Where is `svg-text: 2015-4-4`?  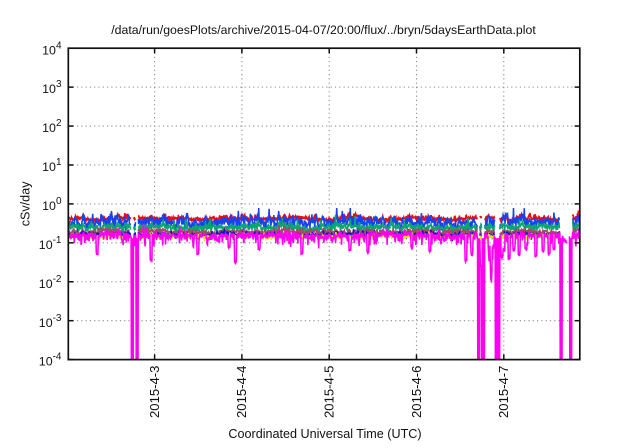 svg-text: 2015-4-4 is located at coordinates (241, 392).